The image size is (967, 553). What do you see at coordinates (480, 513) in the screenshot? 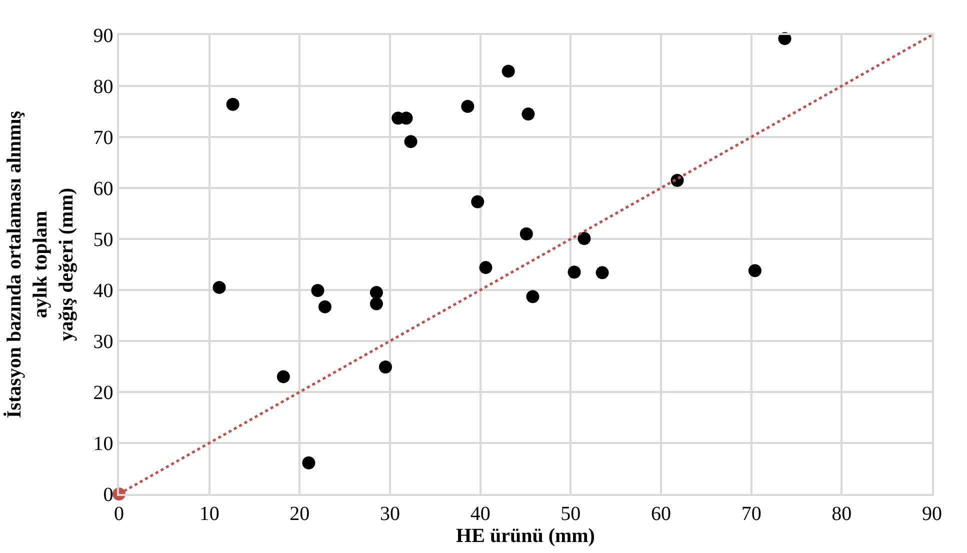
I see `x-tick-label: 40` at bounding box center [480, 513].